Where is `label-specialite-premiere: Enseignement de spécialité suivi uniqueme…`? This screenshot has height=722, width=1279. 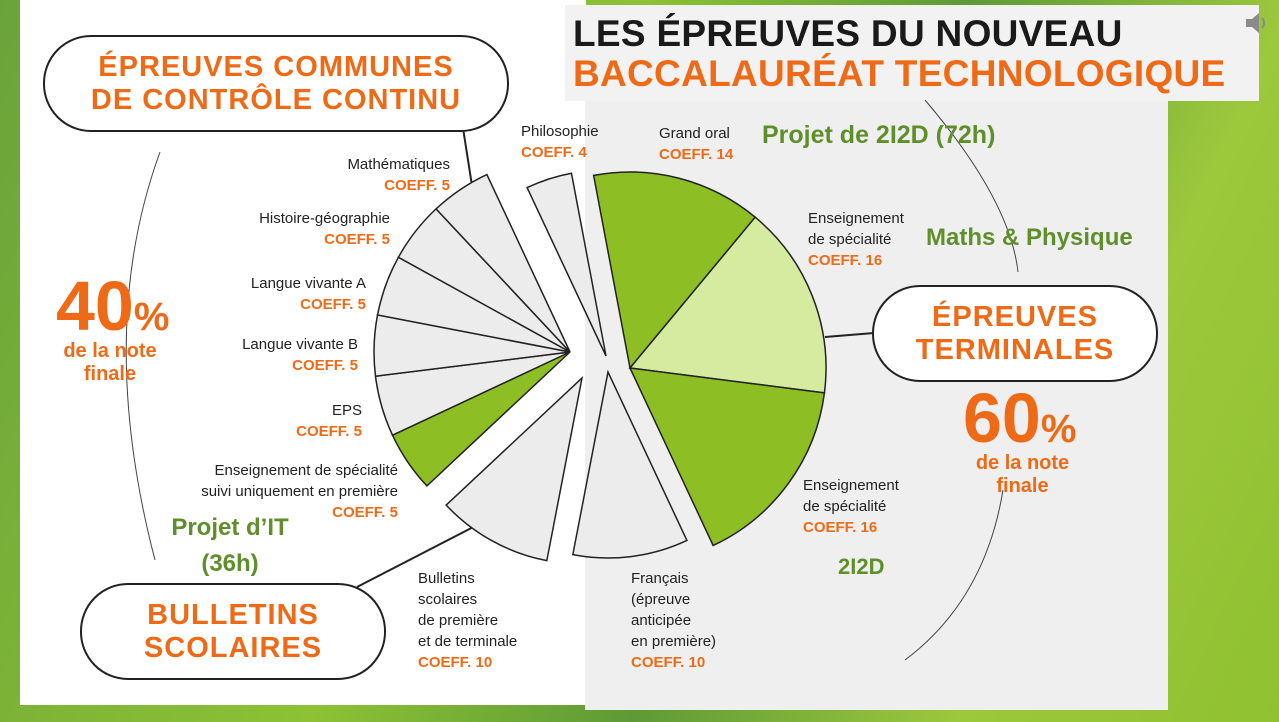
label-specialite-premiere: Enseignement de spécialité suivi uniqueme… is located at coordinates (299, 491).